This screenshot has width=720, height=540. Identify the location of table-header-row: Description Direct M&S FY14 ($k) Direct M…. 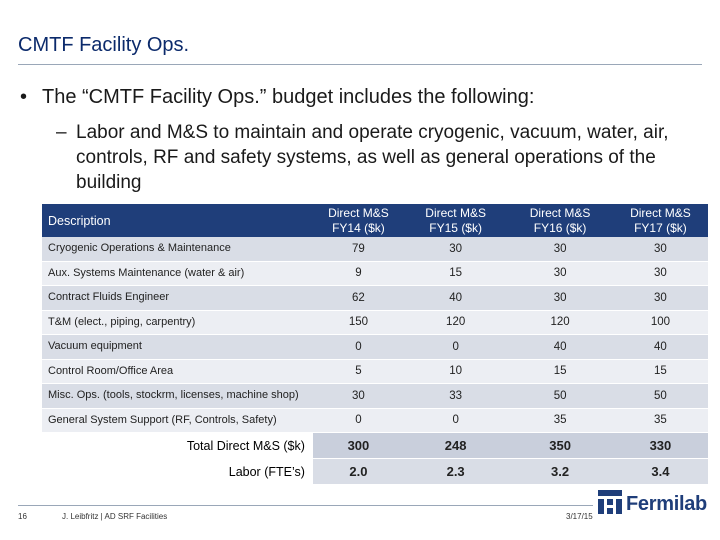
(375, 220).